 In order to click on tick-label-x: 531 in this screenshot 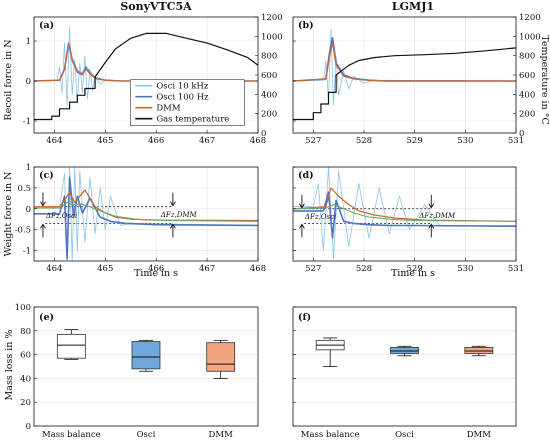, I will do `click(516, 269)`.